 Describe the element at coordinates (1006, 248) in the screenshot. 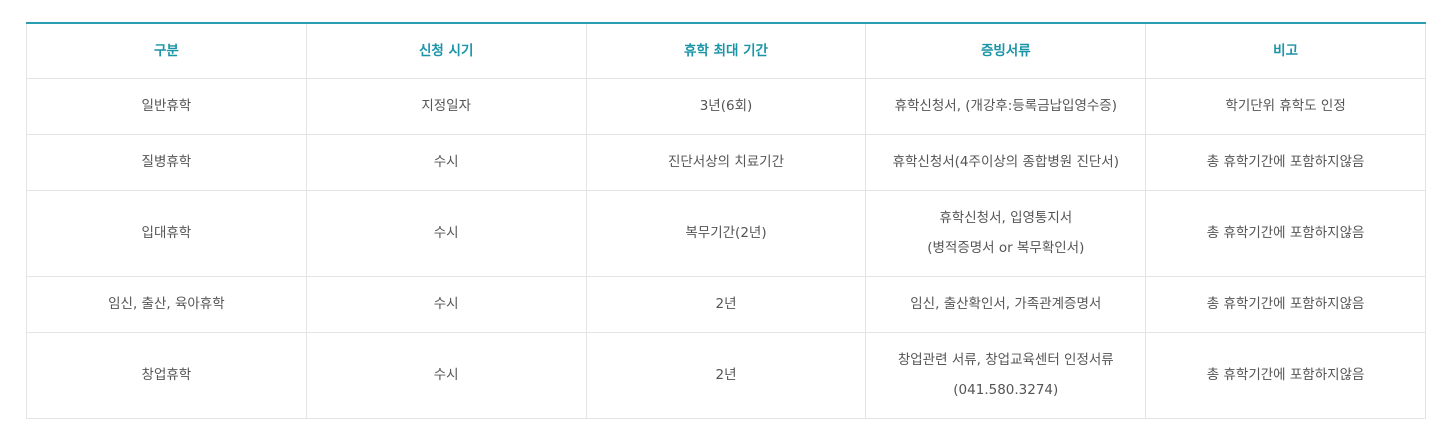

I see `docs-line: (병적증명서 or 복무확인서)` at that location.